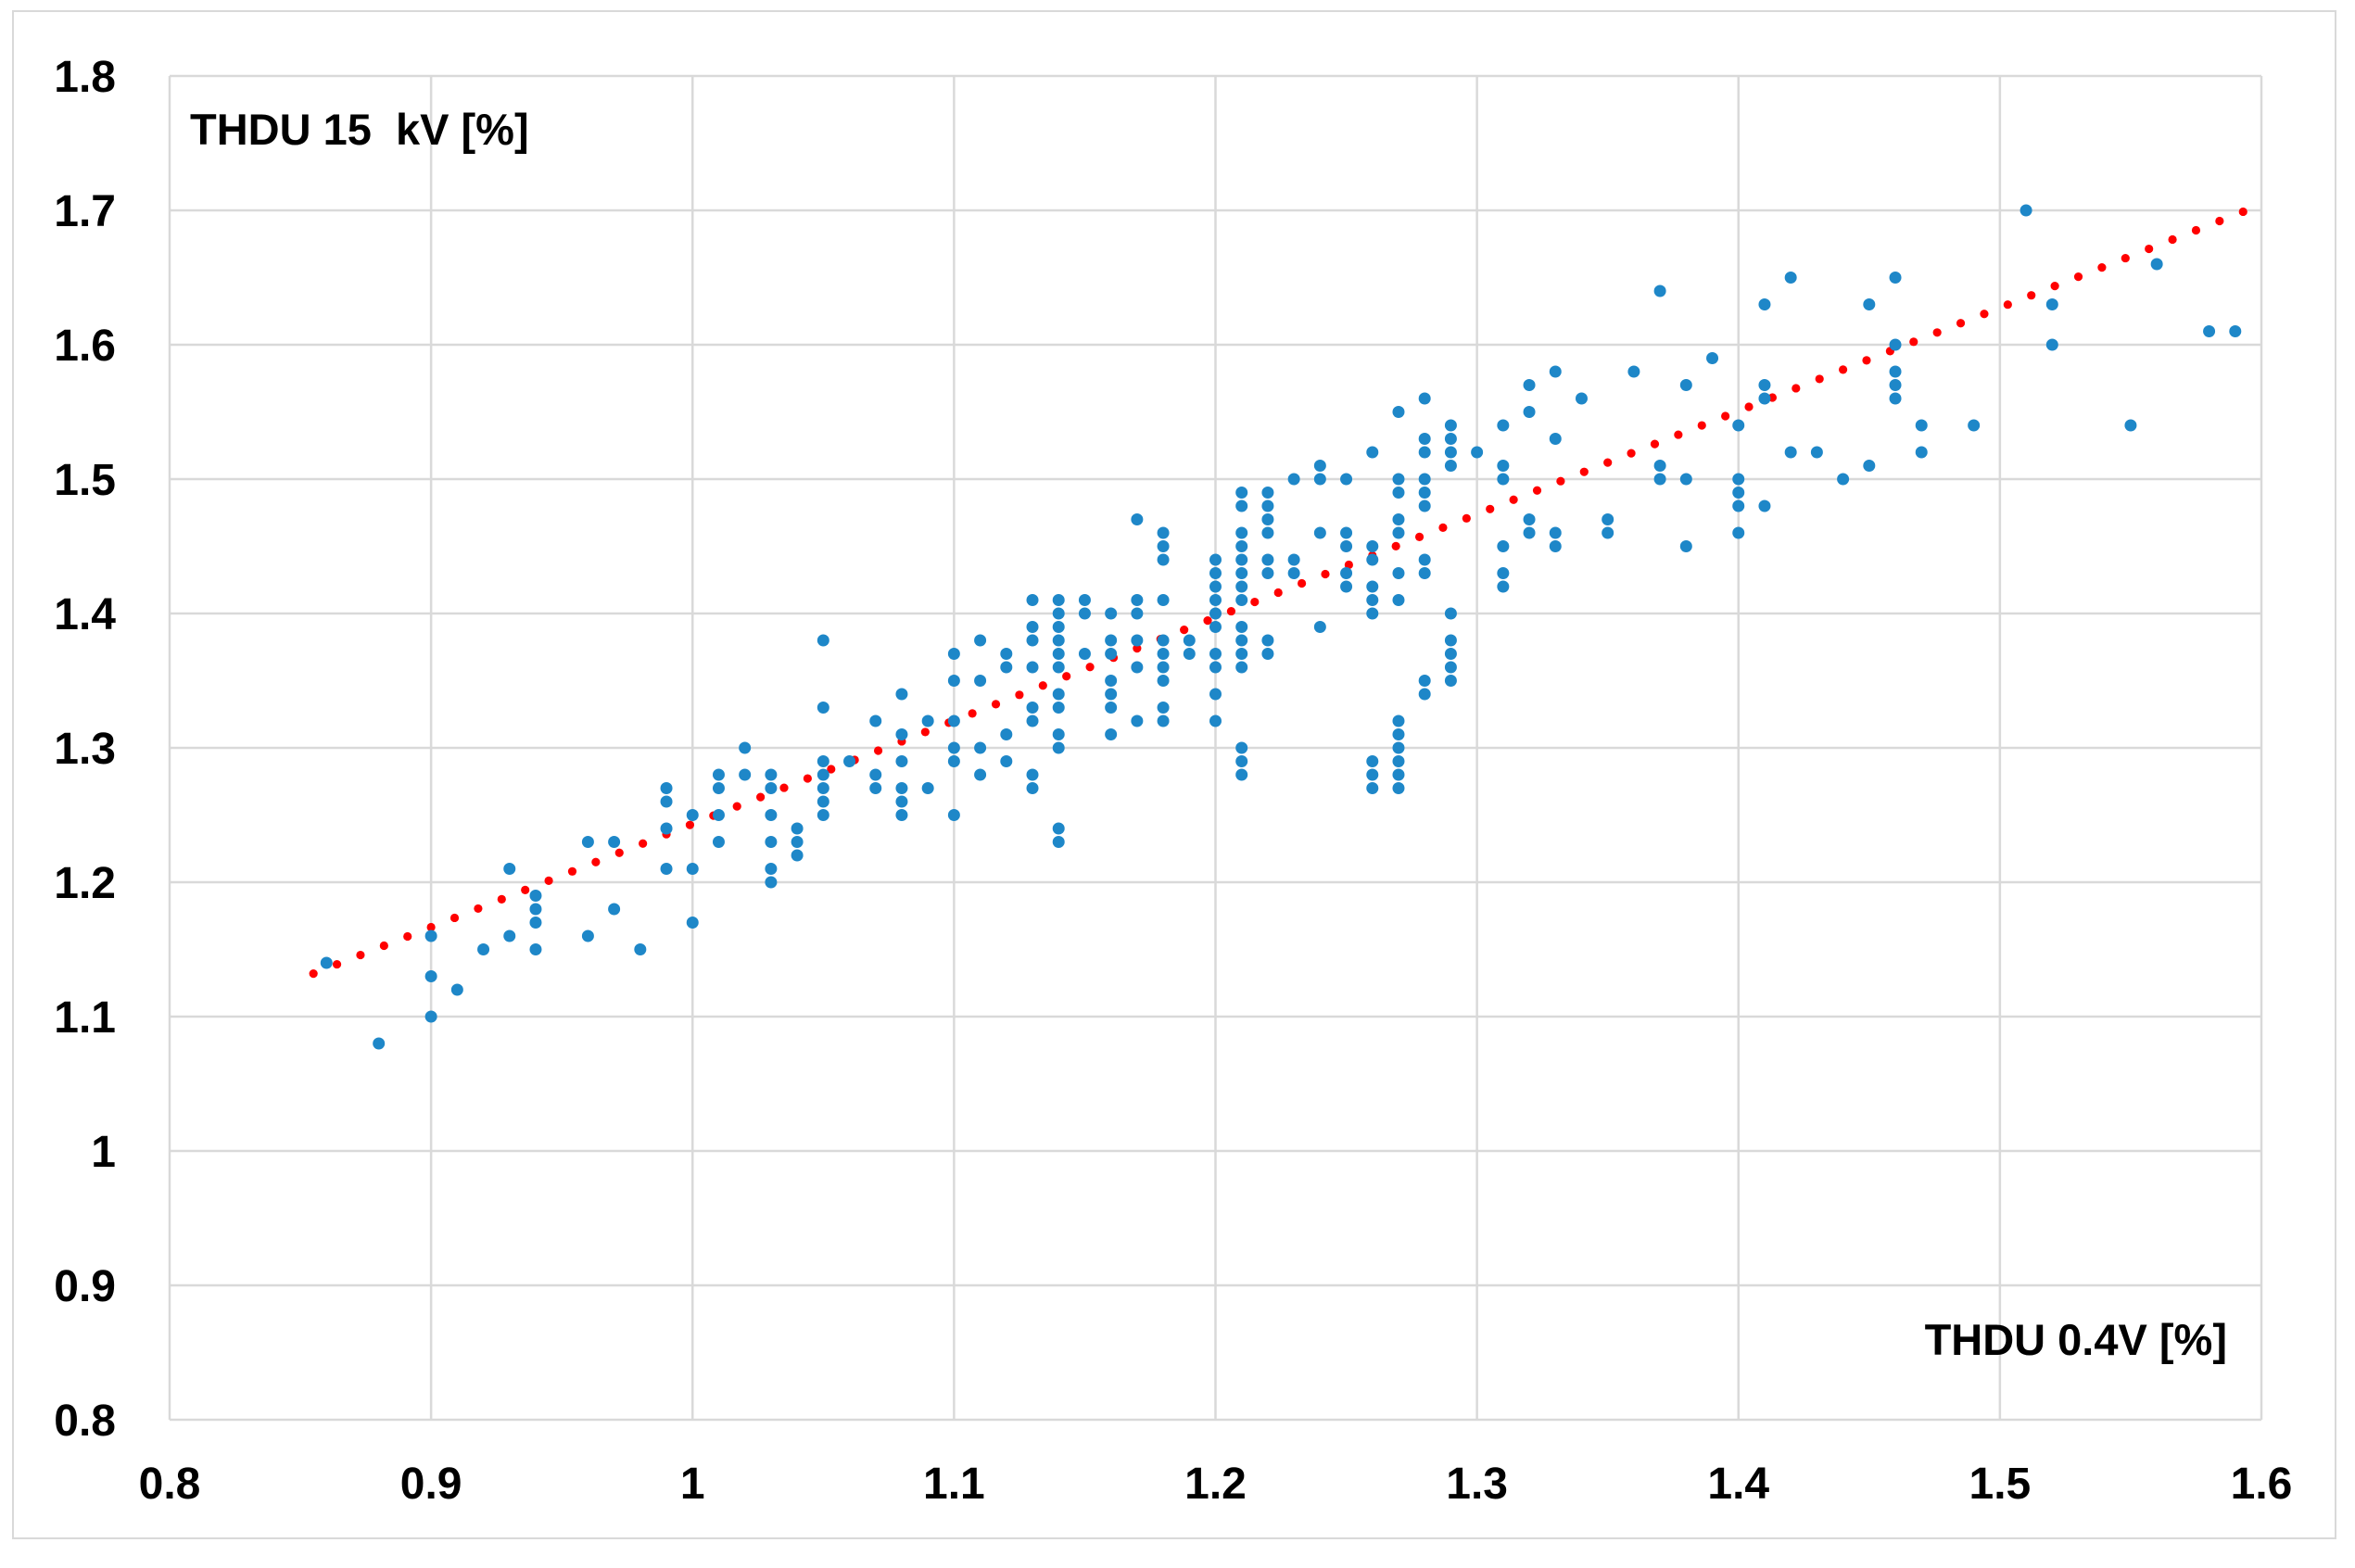 This screenshot has width=2355, height=1568. I want to click on x-tick-label: 1.1, so click(954, 1484).